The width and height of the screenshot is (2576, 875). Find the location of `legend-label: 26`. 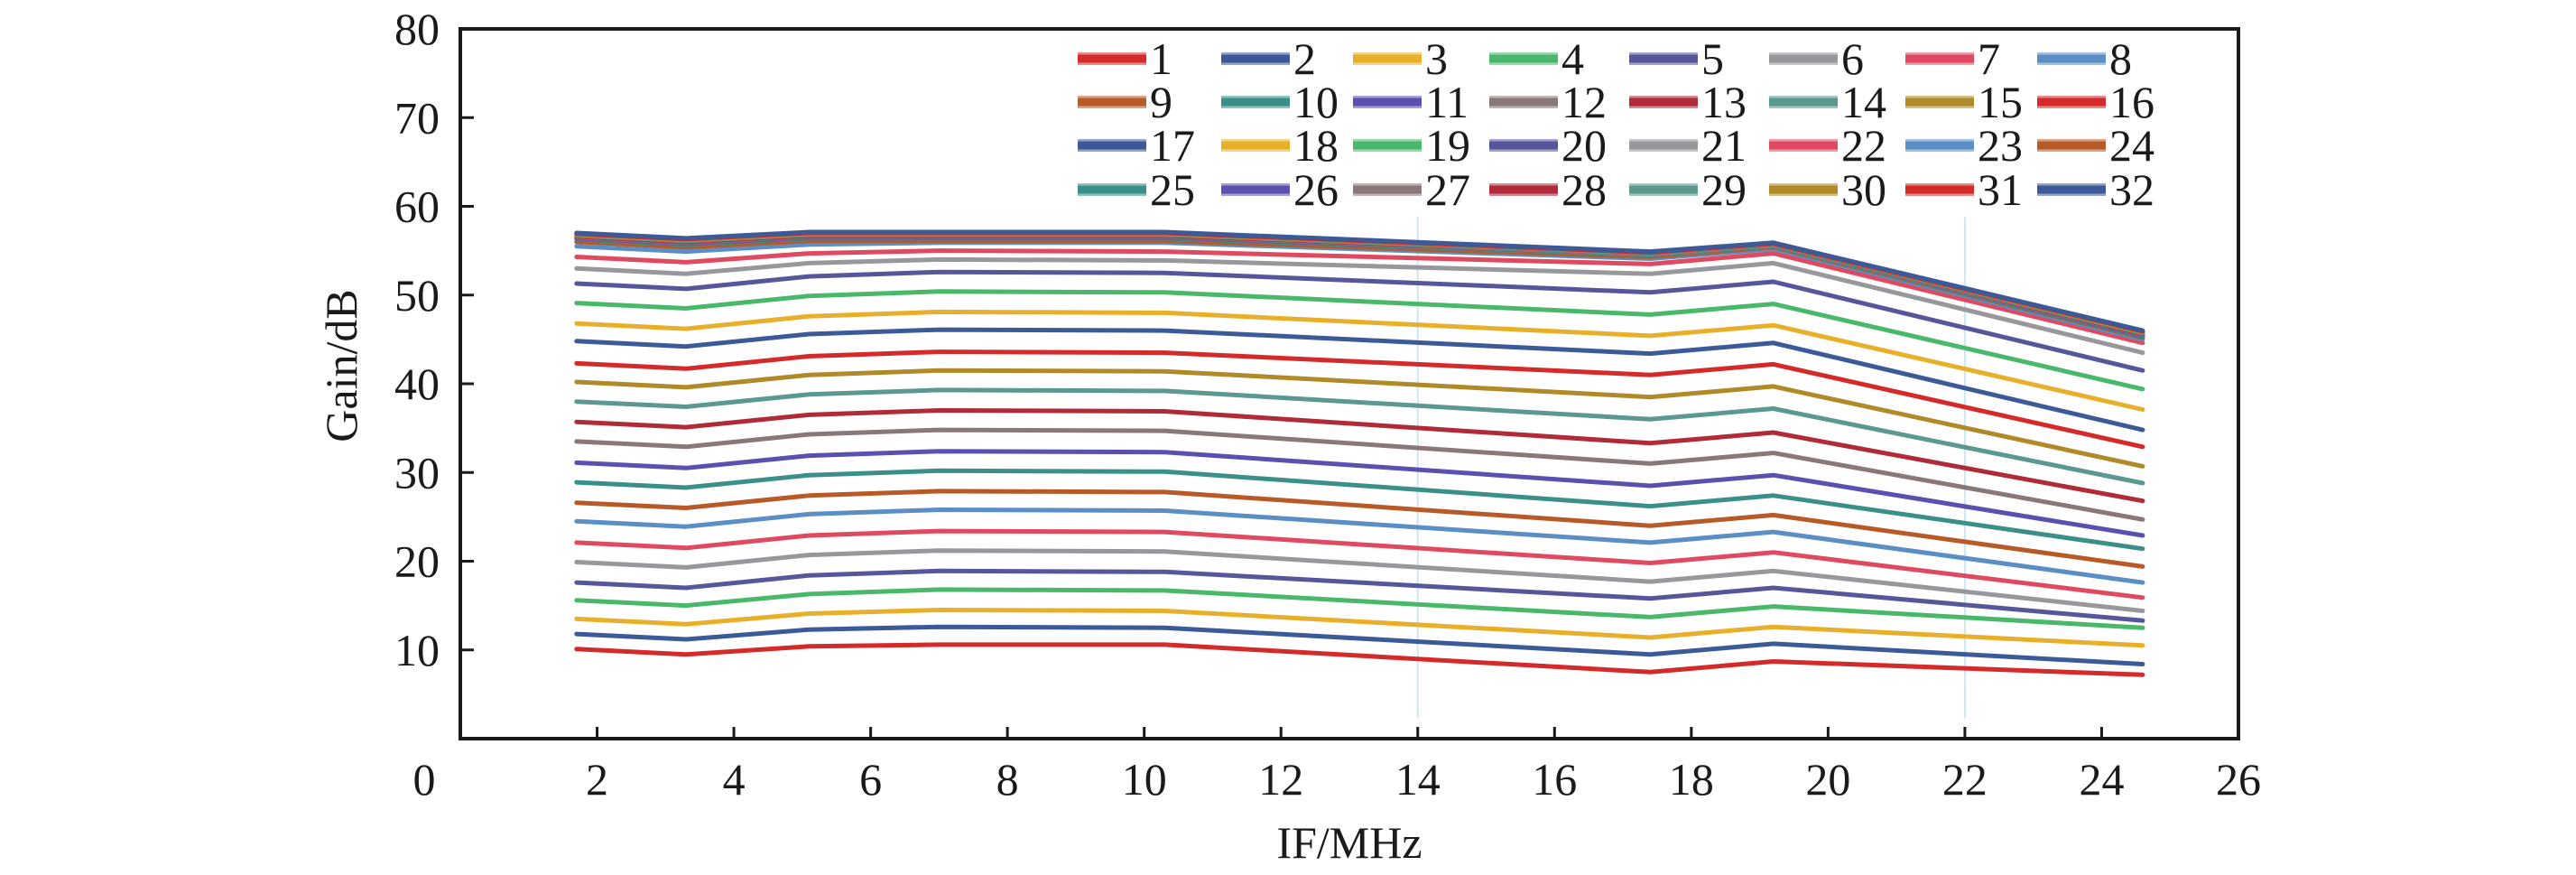

legend-label: 26 is located at coordinates (1316, 189).